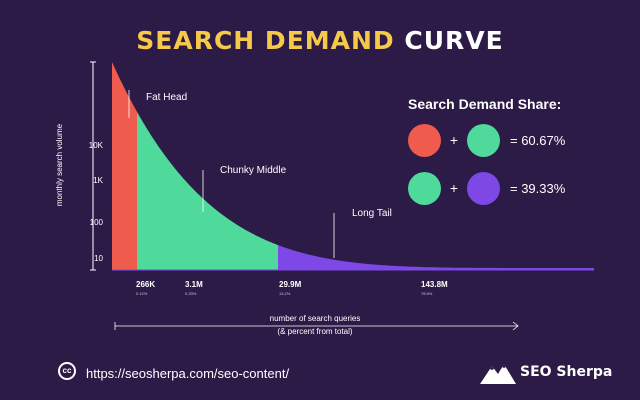  I want to click on title-accent: SEARCH DEMAND, so click(265, 40).